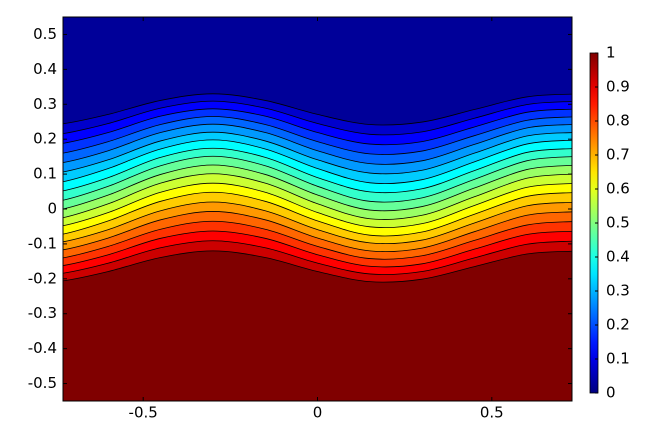 The height and width of the screenshot is (425, 664). I want to click on colorbar-tick-label: 0.5, so click(618, 223).